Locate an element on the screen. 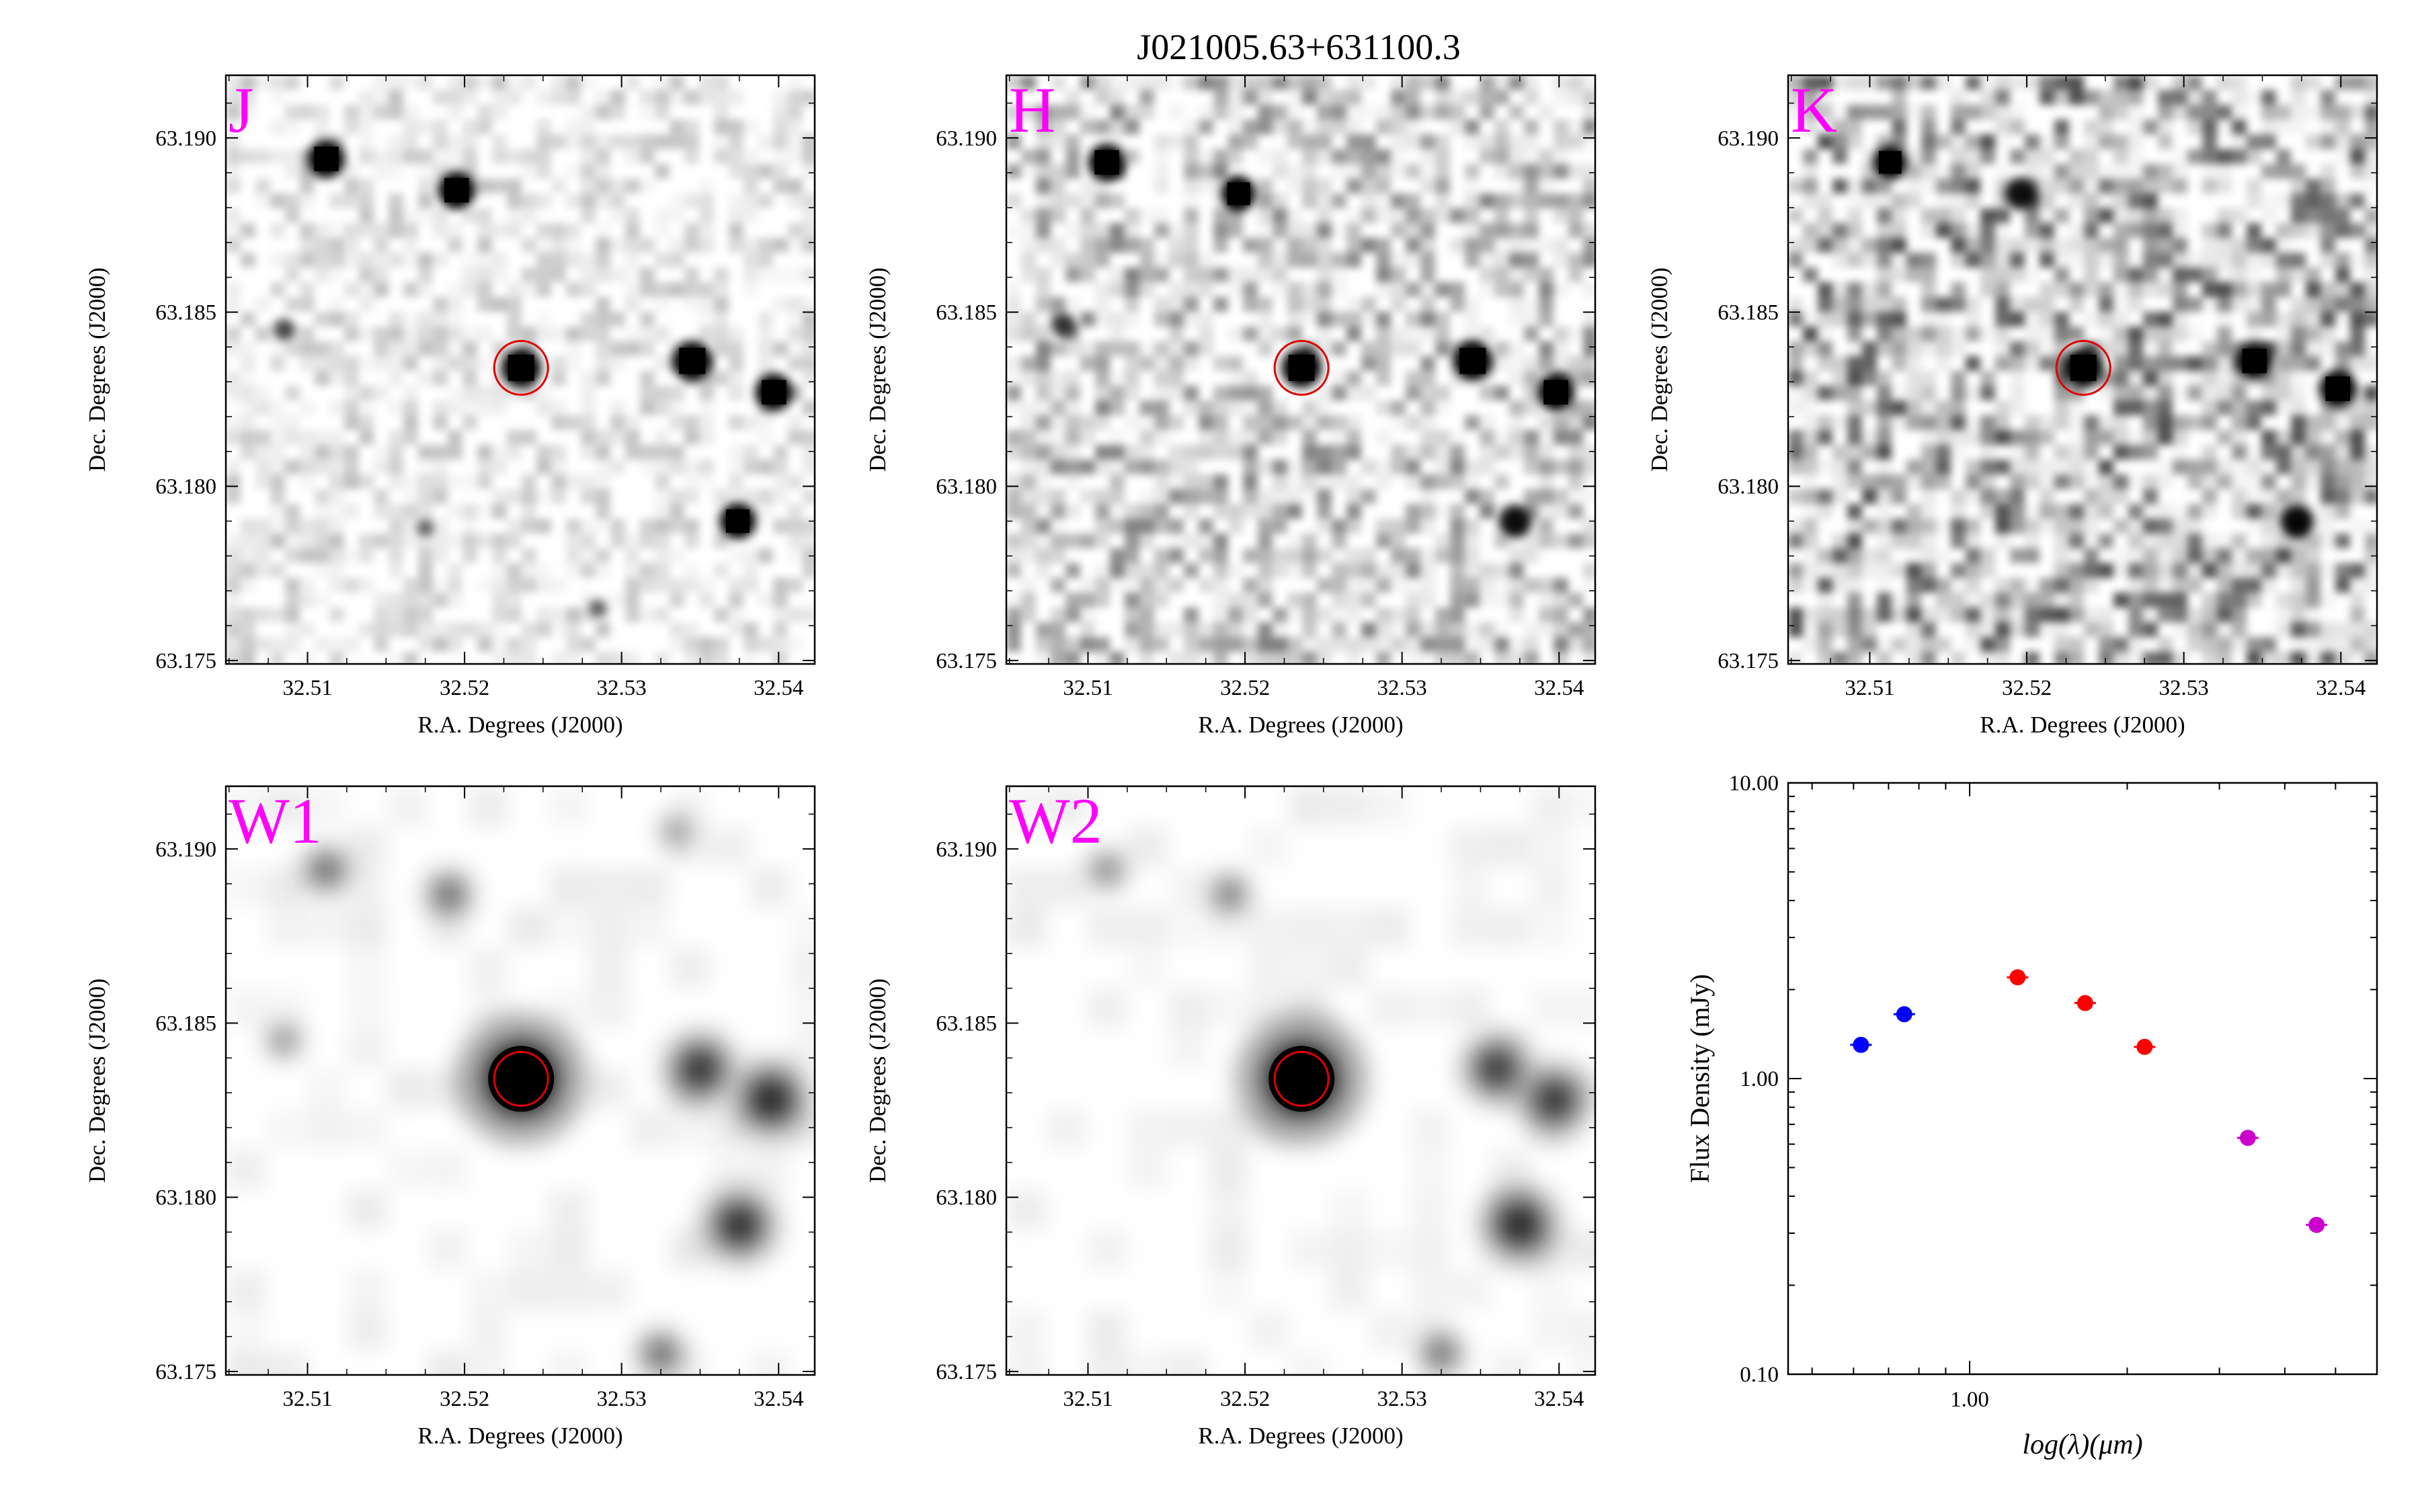  band-label: H is located at coordinates (1032, 110).